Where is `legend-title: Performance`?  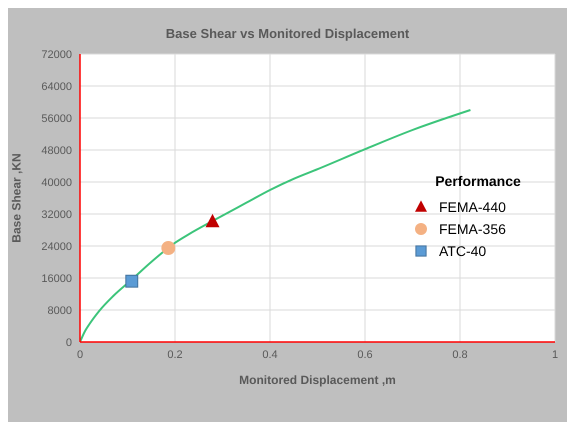 legend-title: Performance is located at coordinates (478, 181).